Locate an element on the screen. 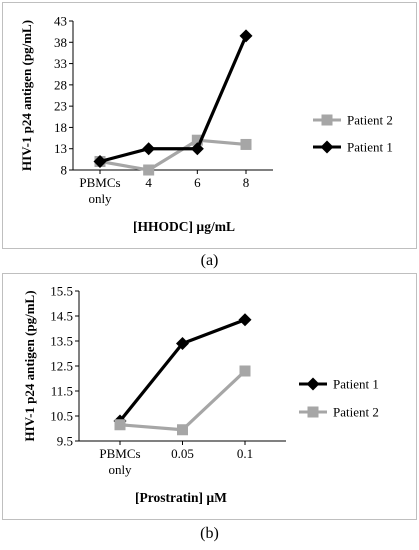 The width and height of the screenshot is (419, 550). y-tick-label: 43 is located at coordinates (60, 21).